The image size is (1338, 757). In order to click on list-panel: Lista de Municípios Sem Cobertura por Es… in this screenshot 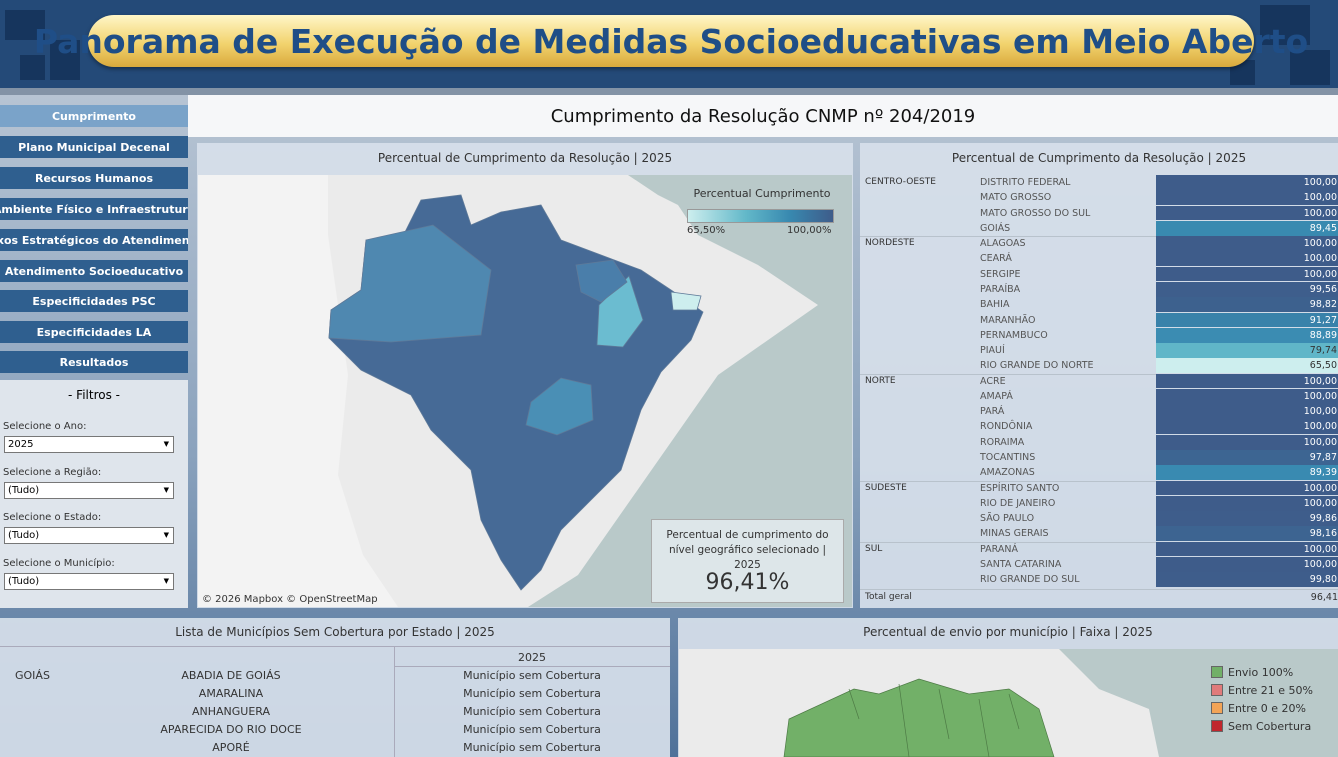, I will do `click(335, 687)`.